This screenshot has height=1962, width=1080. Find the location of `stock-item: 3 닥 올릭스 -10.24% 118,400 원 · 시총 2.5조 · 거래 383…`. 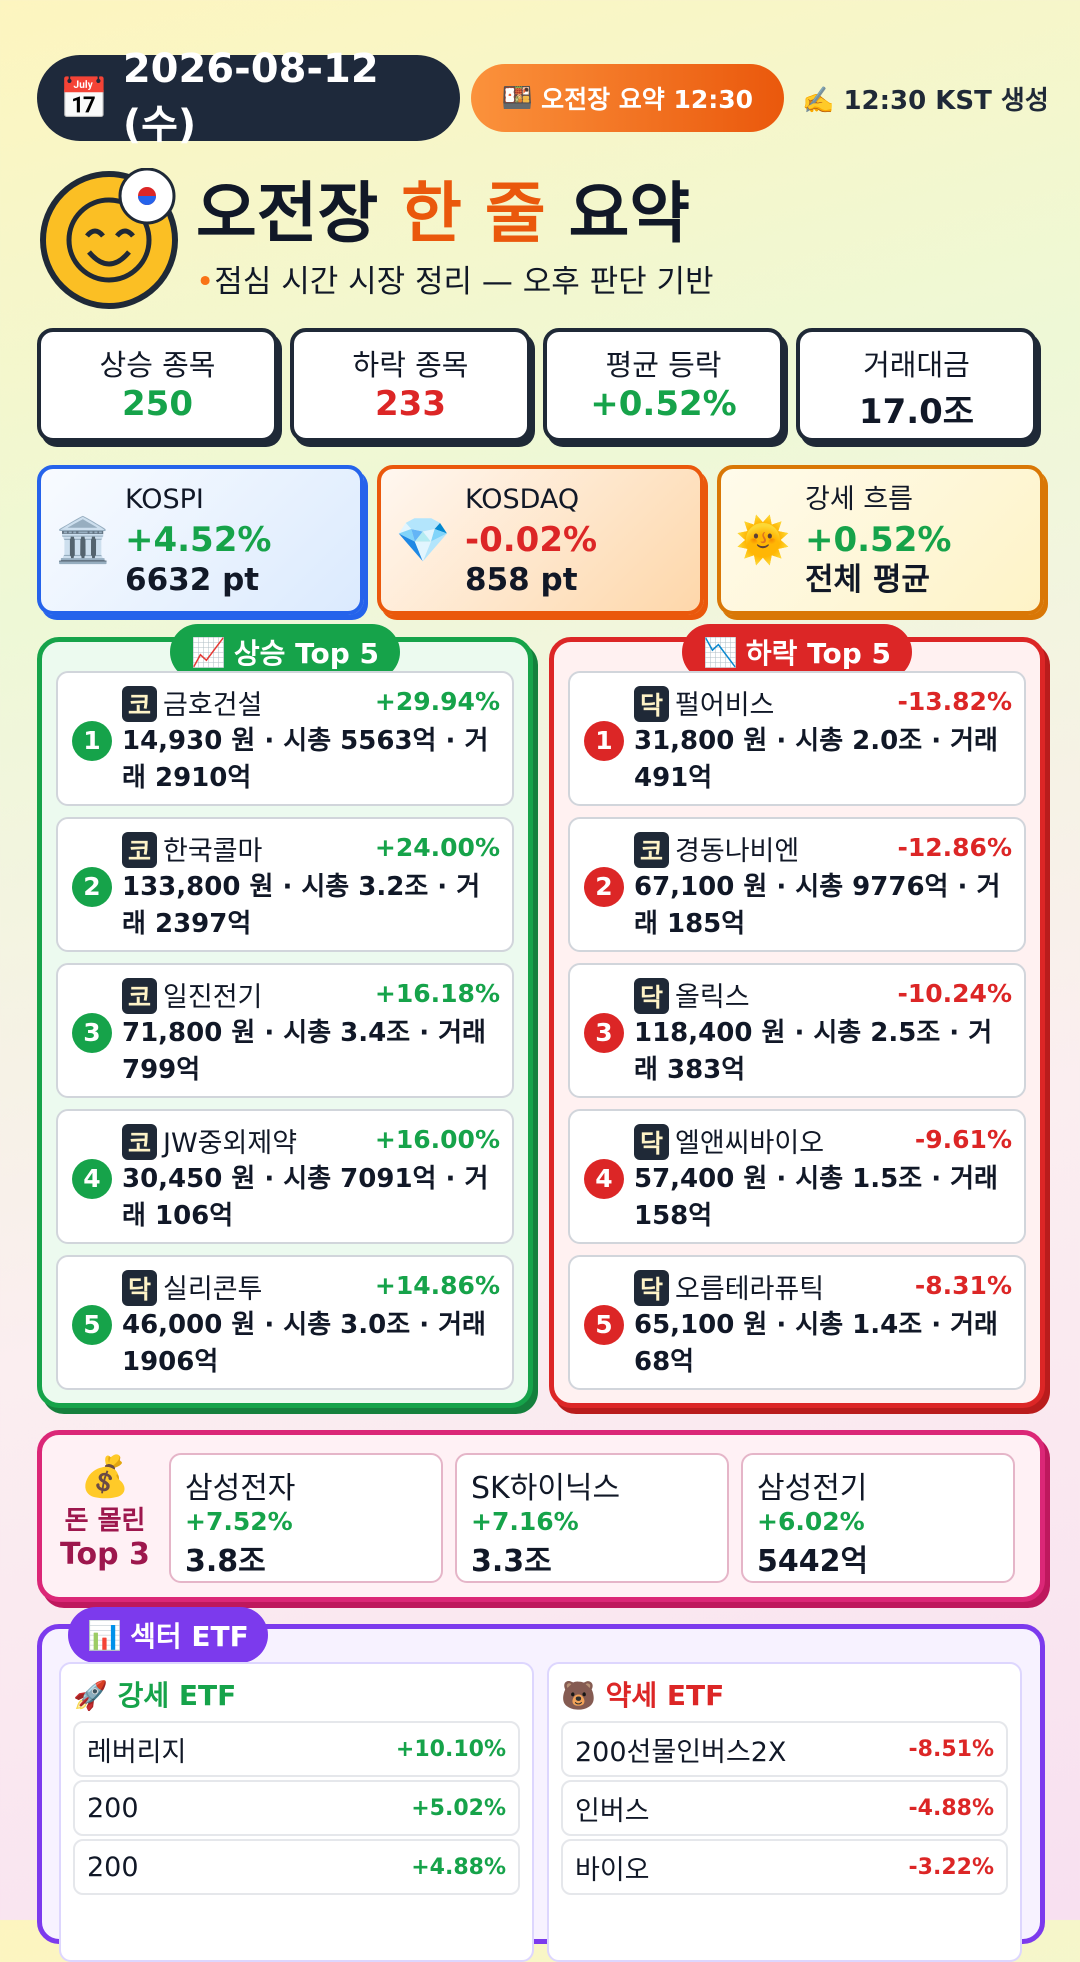

stock-item: 3 닥 올릭스 -10.24% 118,400 원 · 시총 2.5조 · 거래 383… is located at coordinates (797, 1030).